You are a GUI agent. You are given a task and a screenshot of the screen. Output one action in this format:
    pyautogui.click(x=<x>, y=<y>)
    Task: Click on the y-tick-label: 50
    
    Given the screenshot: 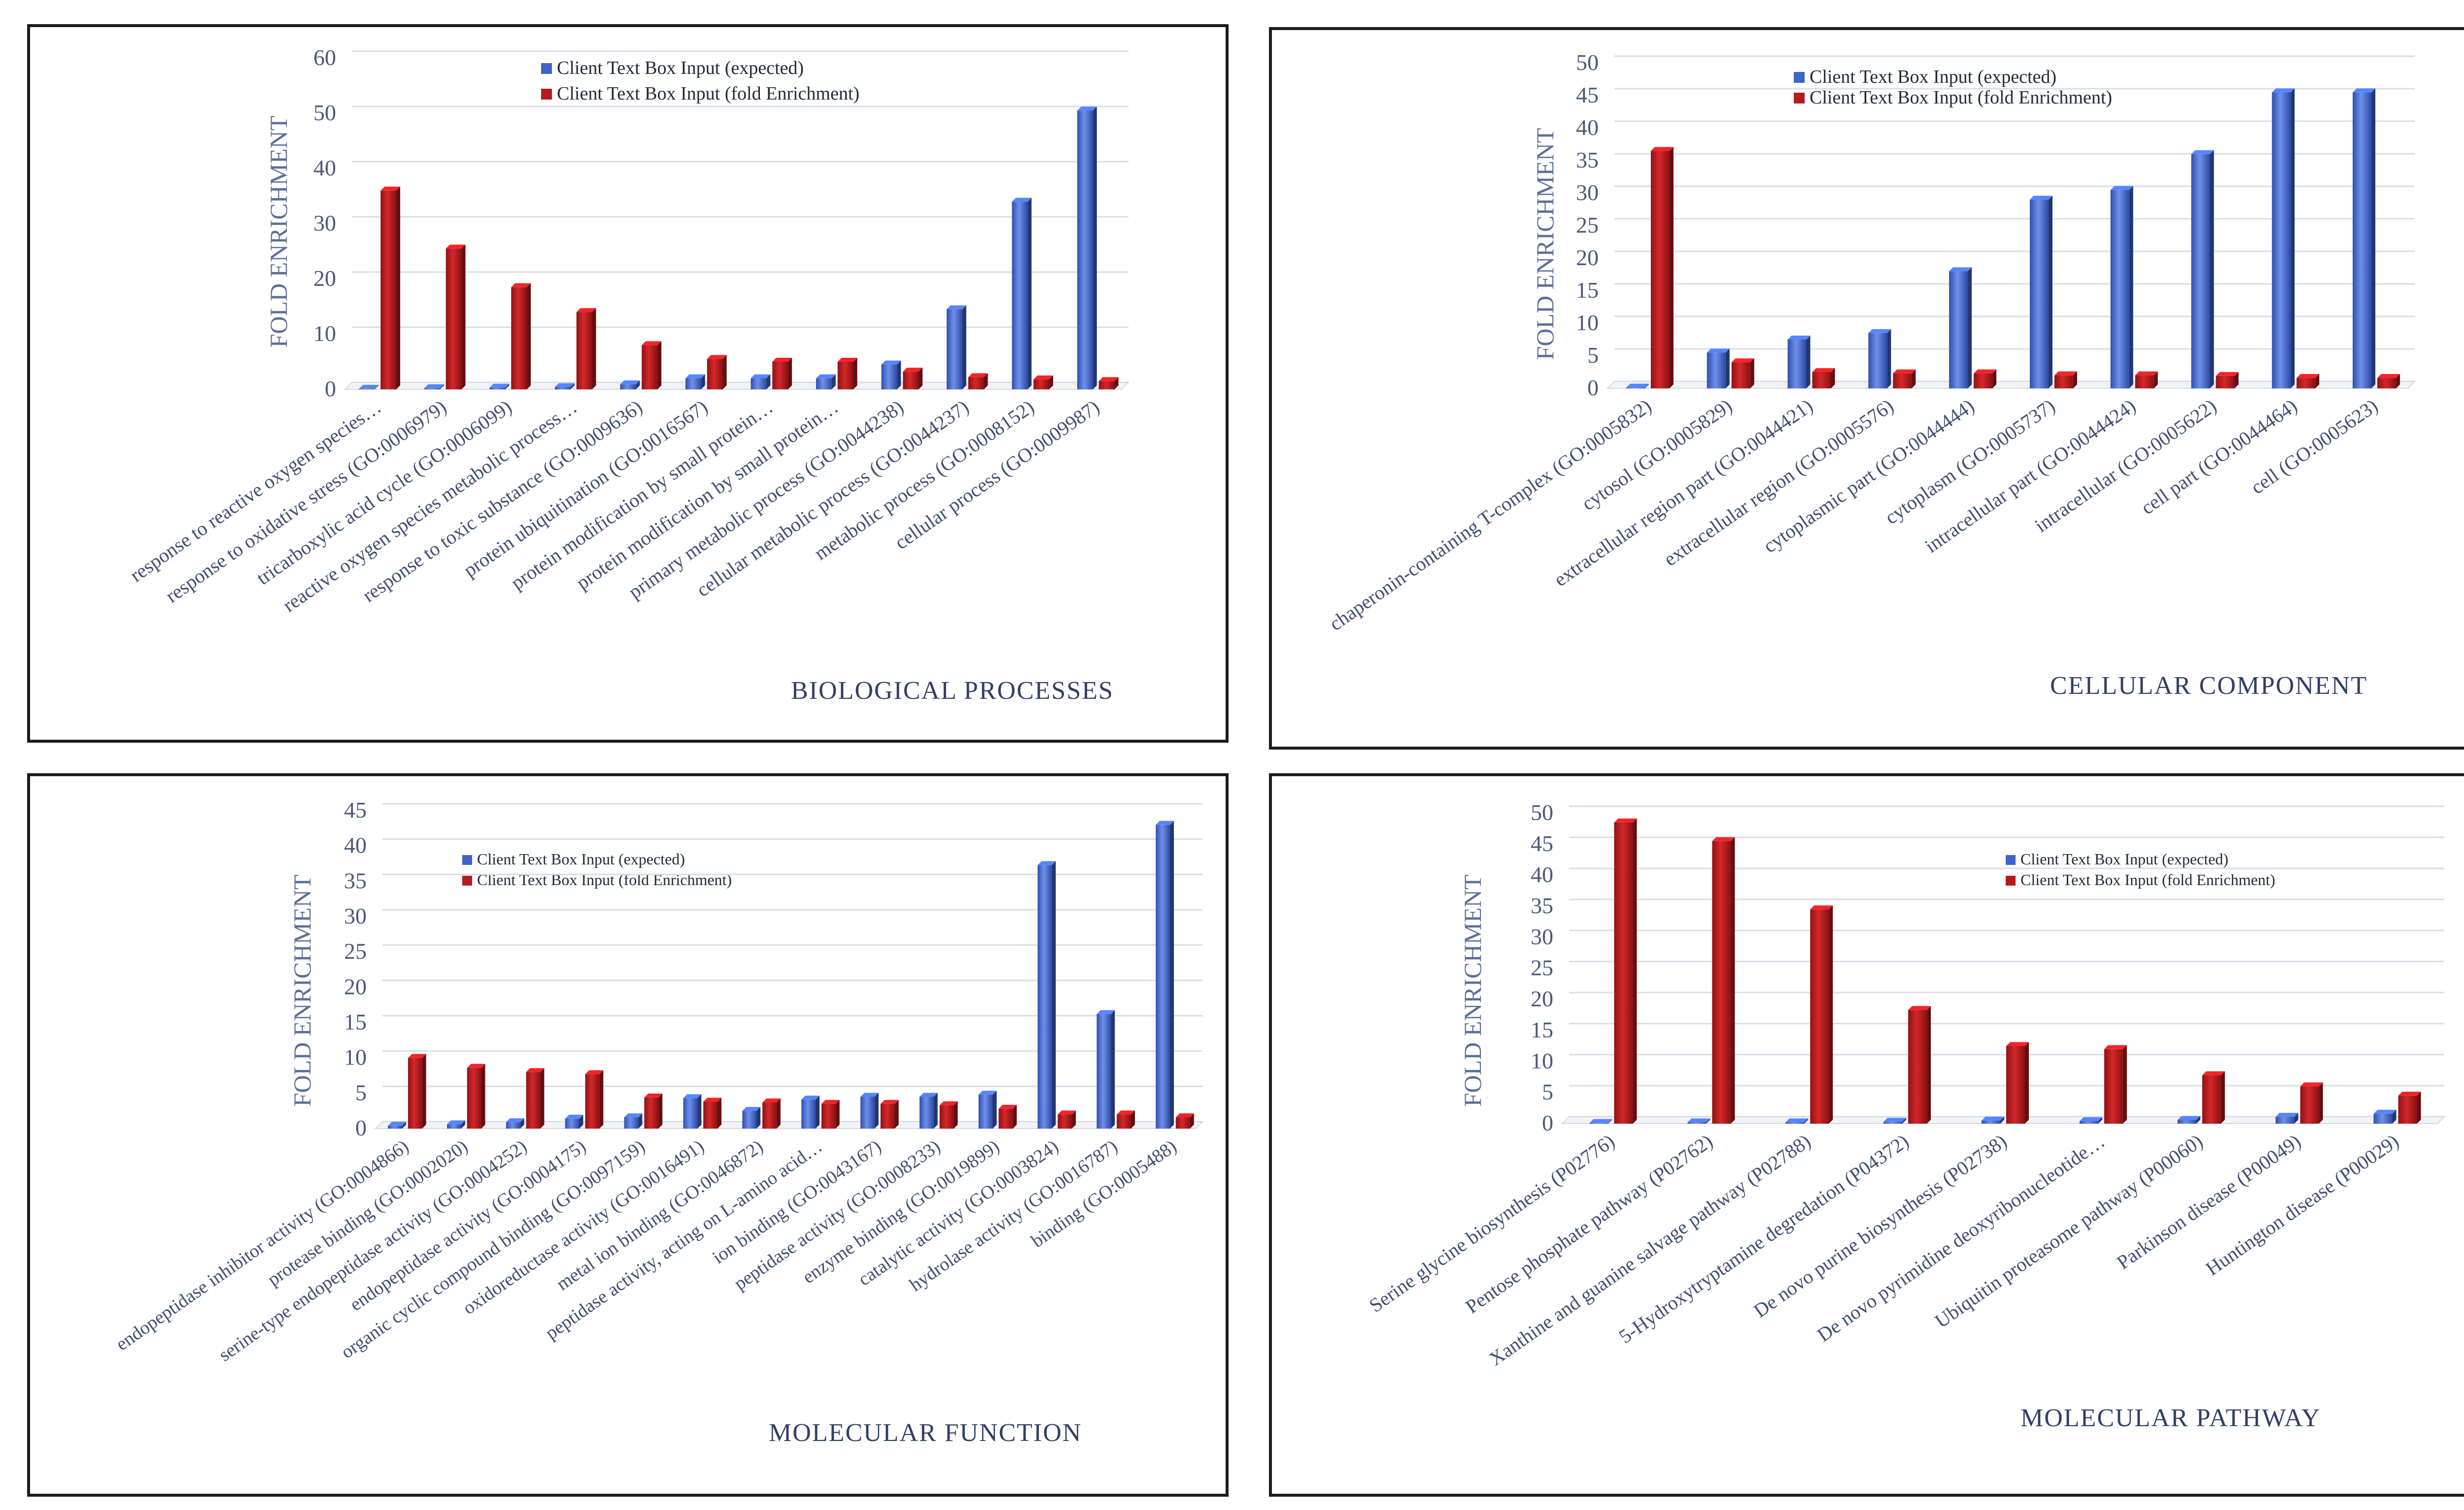 What is the action you would take?
    pyautogui.click(x=1587, y=62)
    